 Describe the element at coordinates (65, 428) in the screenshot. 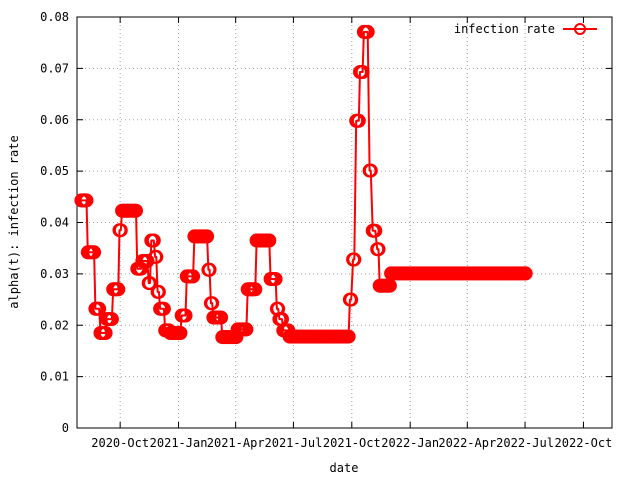

I see `y-tick-label: 0` at that location.